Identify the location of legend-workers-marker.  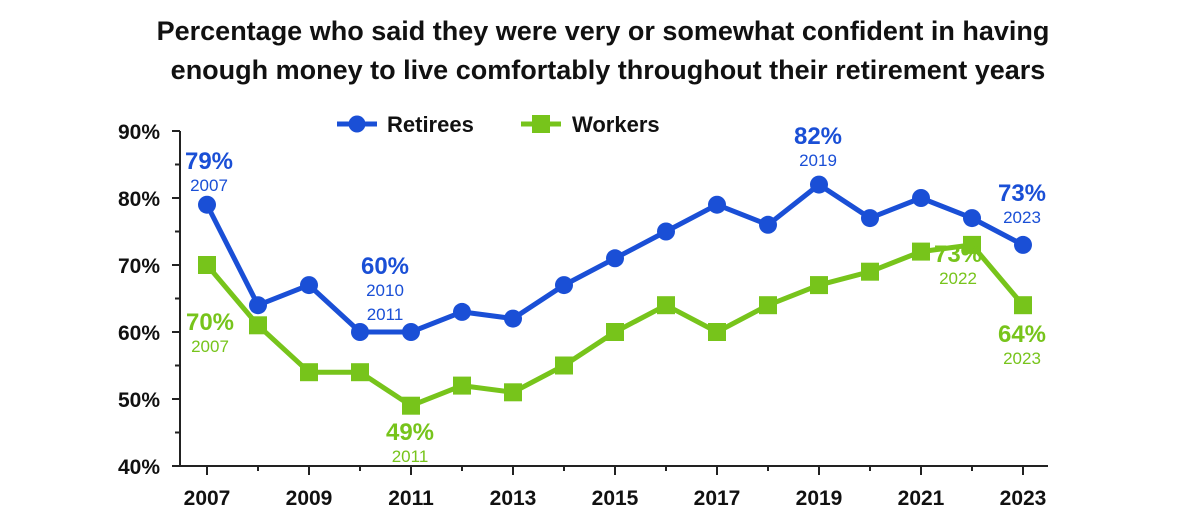
(541, 124).